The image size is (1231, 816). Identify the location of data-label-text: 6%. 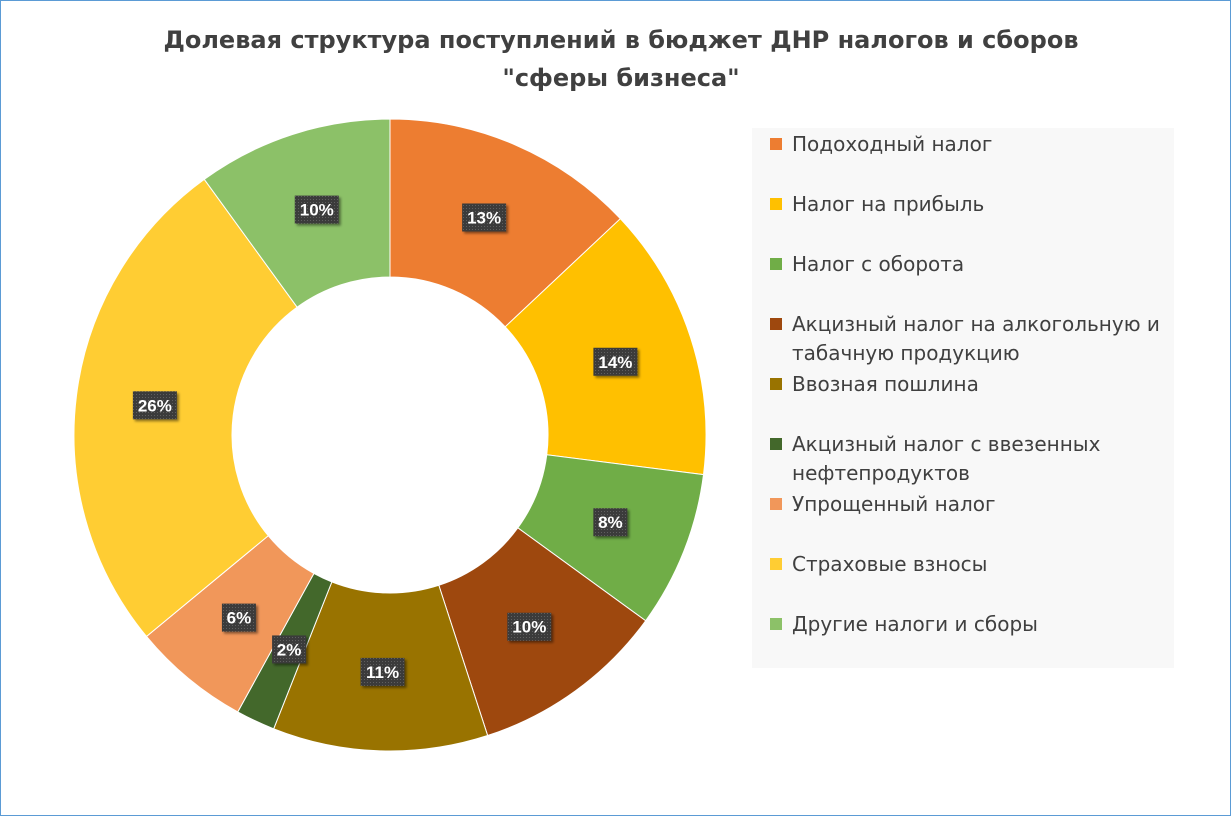
(239, 618).